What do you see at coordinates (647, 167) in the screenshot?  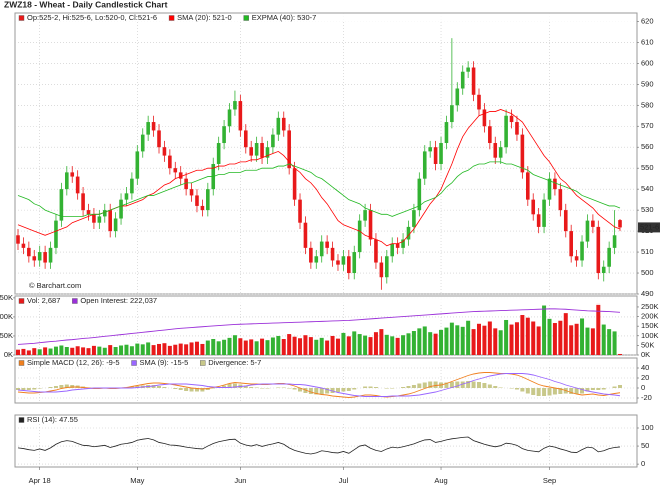 I see `y-tick-label: 550` at bounding box center [647, 167].